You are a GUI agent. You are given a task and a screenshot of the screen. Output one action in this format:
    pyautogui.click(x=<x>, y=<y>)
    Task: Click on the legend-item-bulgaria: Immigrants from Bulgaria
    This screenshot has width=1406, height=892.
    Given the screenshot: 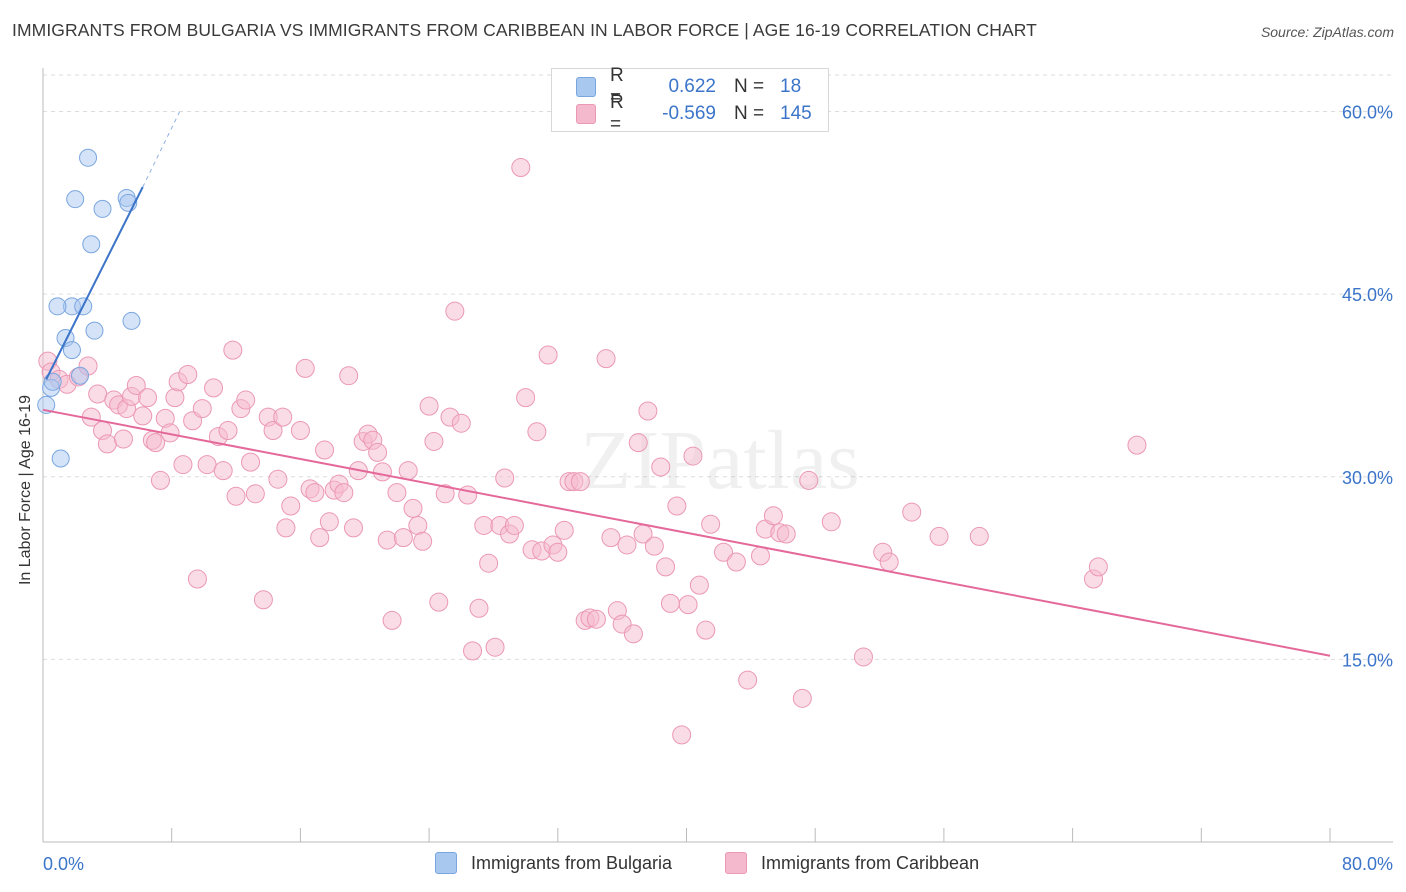 What is the action you would take?
    pyautogui.click(x=553, y=863)
    